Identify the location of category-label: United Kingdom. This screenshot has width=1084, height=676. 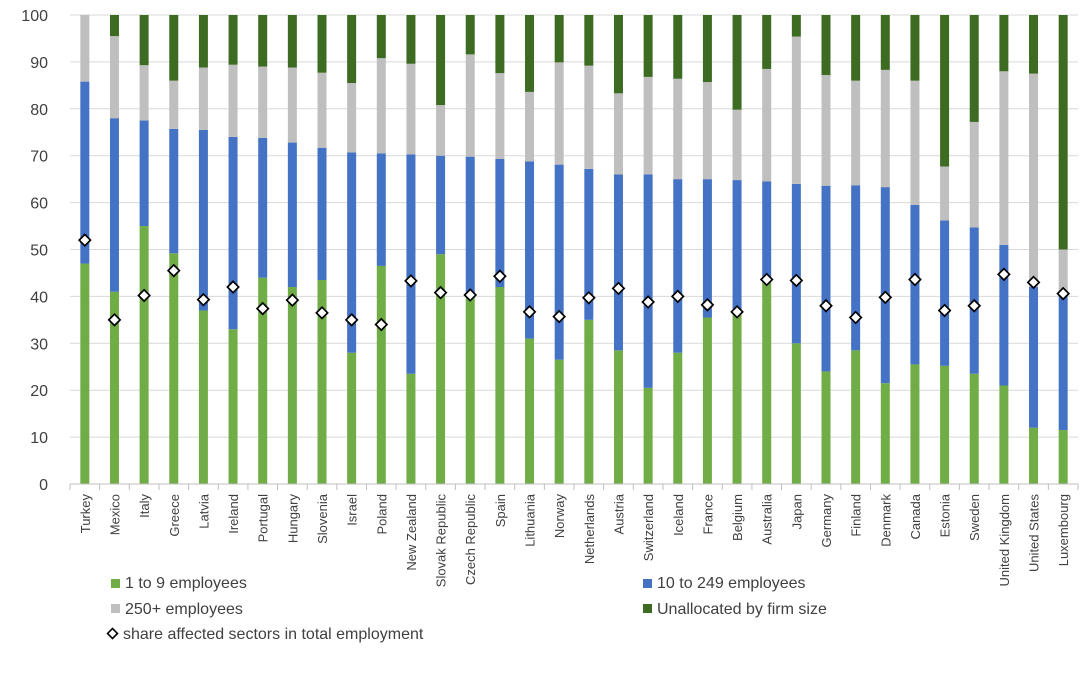
(1004, 540).